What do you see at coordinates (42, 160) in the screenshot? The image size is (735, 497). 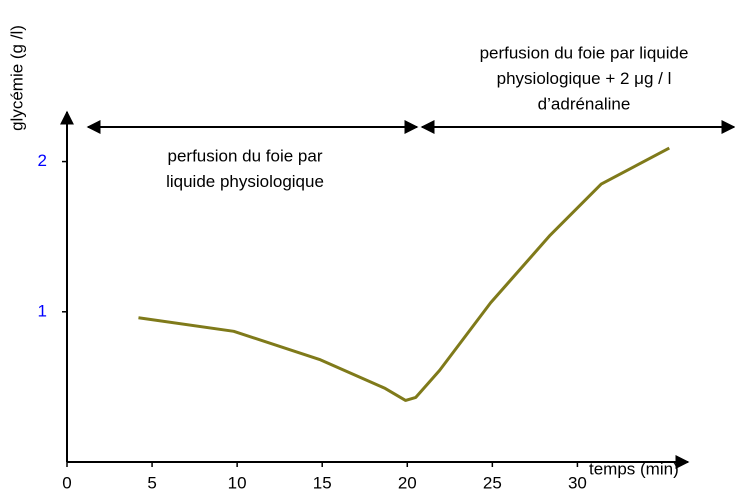 I see `y-tick-label: 2` at bounding box center [42, 160].